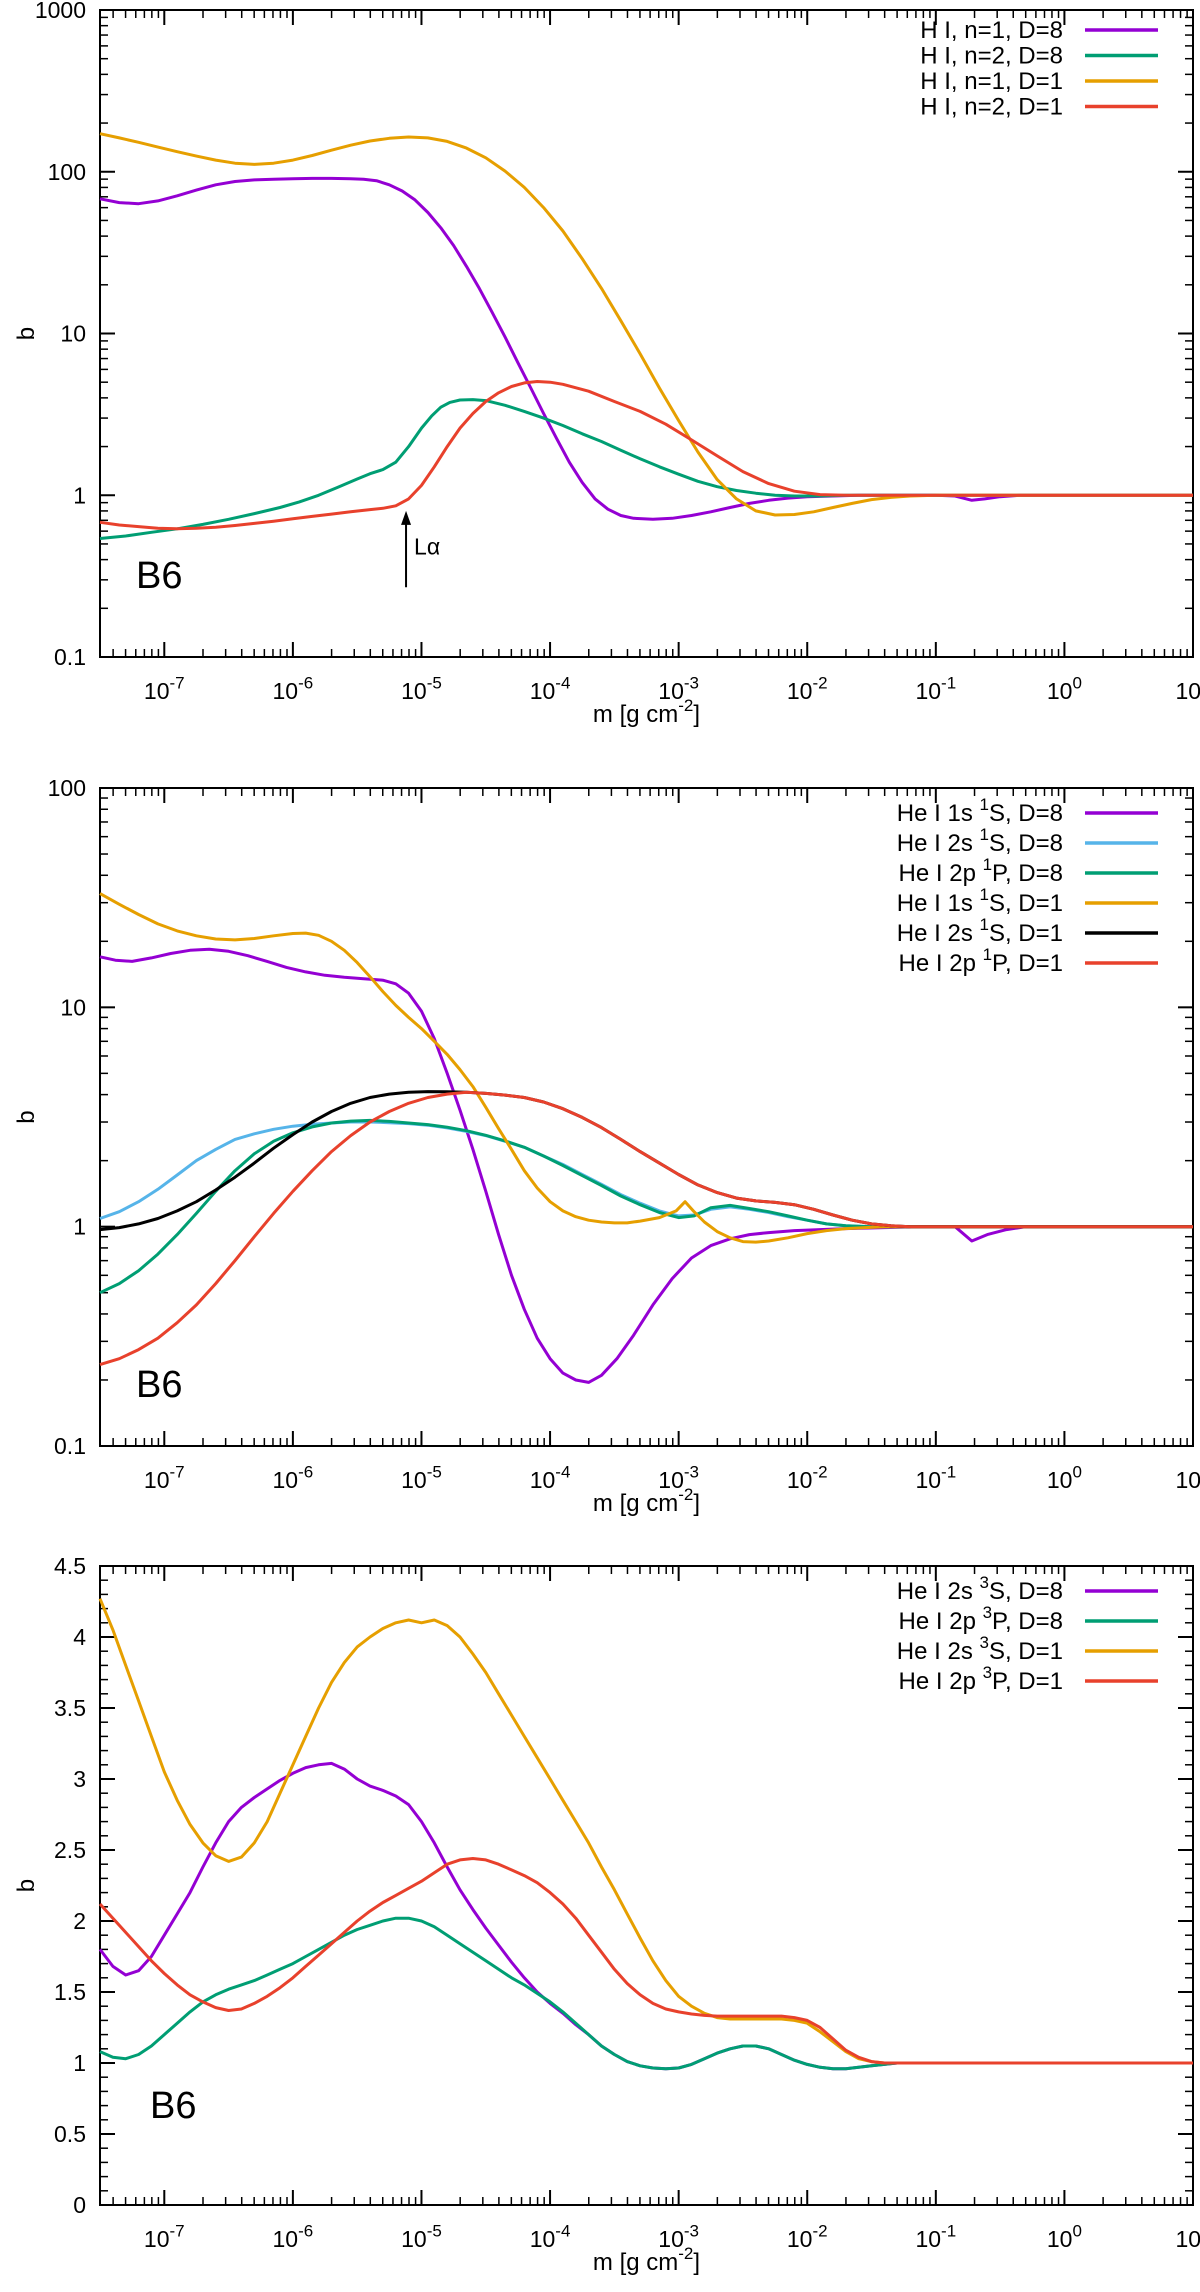 The width and height of the screenshot is (1200, 2292). I want to click on legend-label: He I 2p 3P, D=8, so click(981, 1619).